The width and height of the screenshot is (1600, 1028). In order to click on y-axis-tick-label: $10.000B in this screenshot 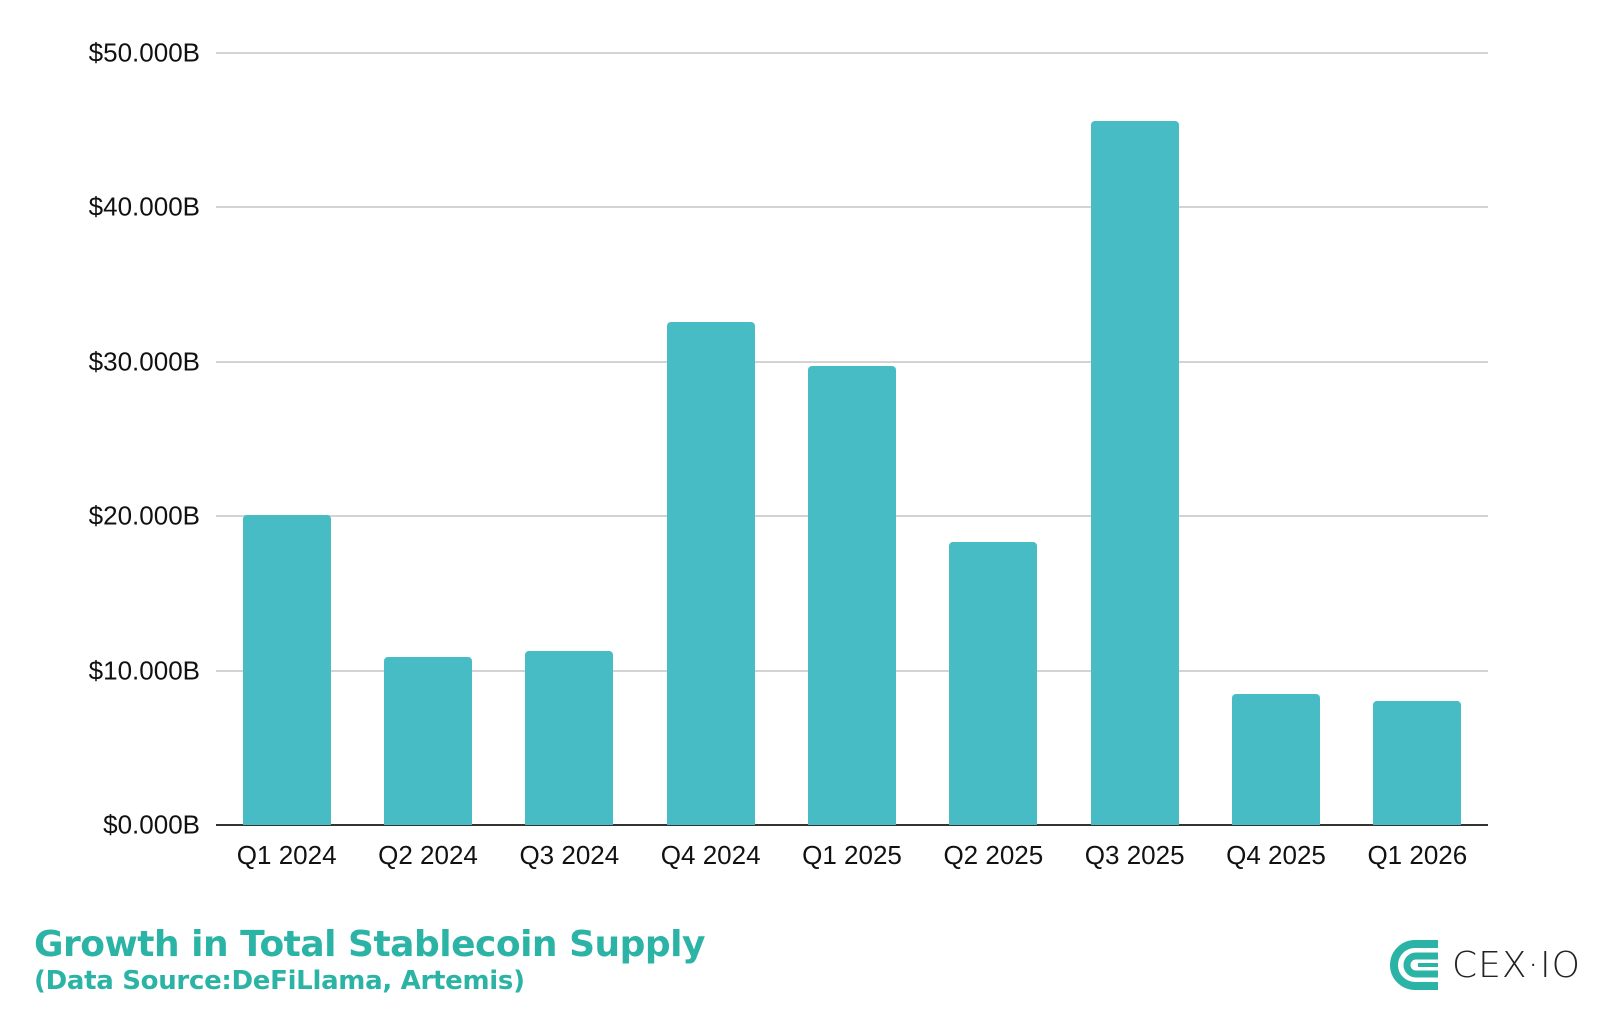, I will do `click(144, 670)`.